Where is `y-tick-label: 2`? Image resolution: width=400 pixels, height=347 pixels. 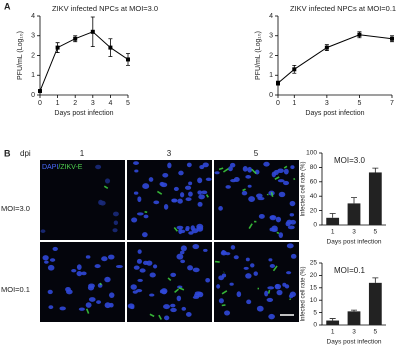
y-tick-label: 2 is located at coordinates (271, 55).